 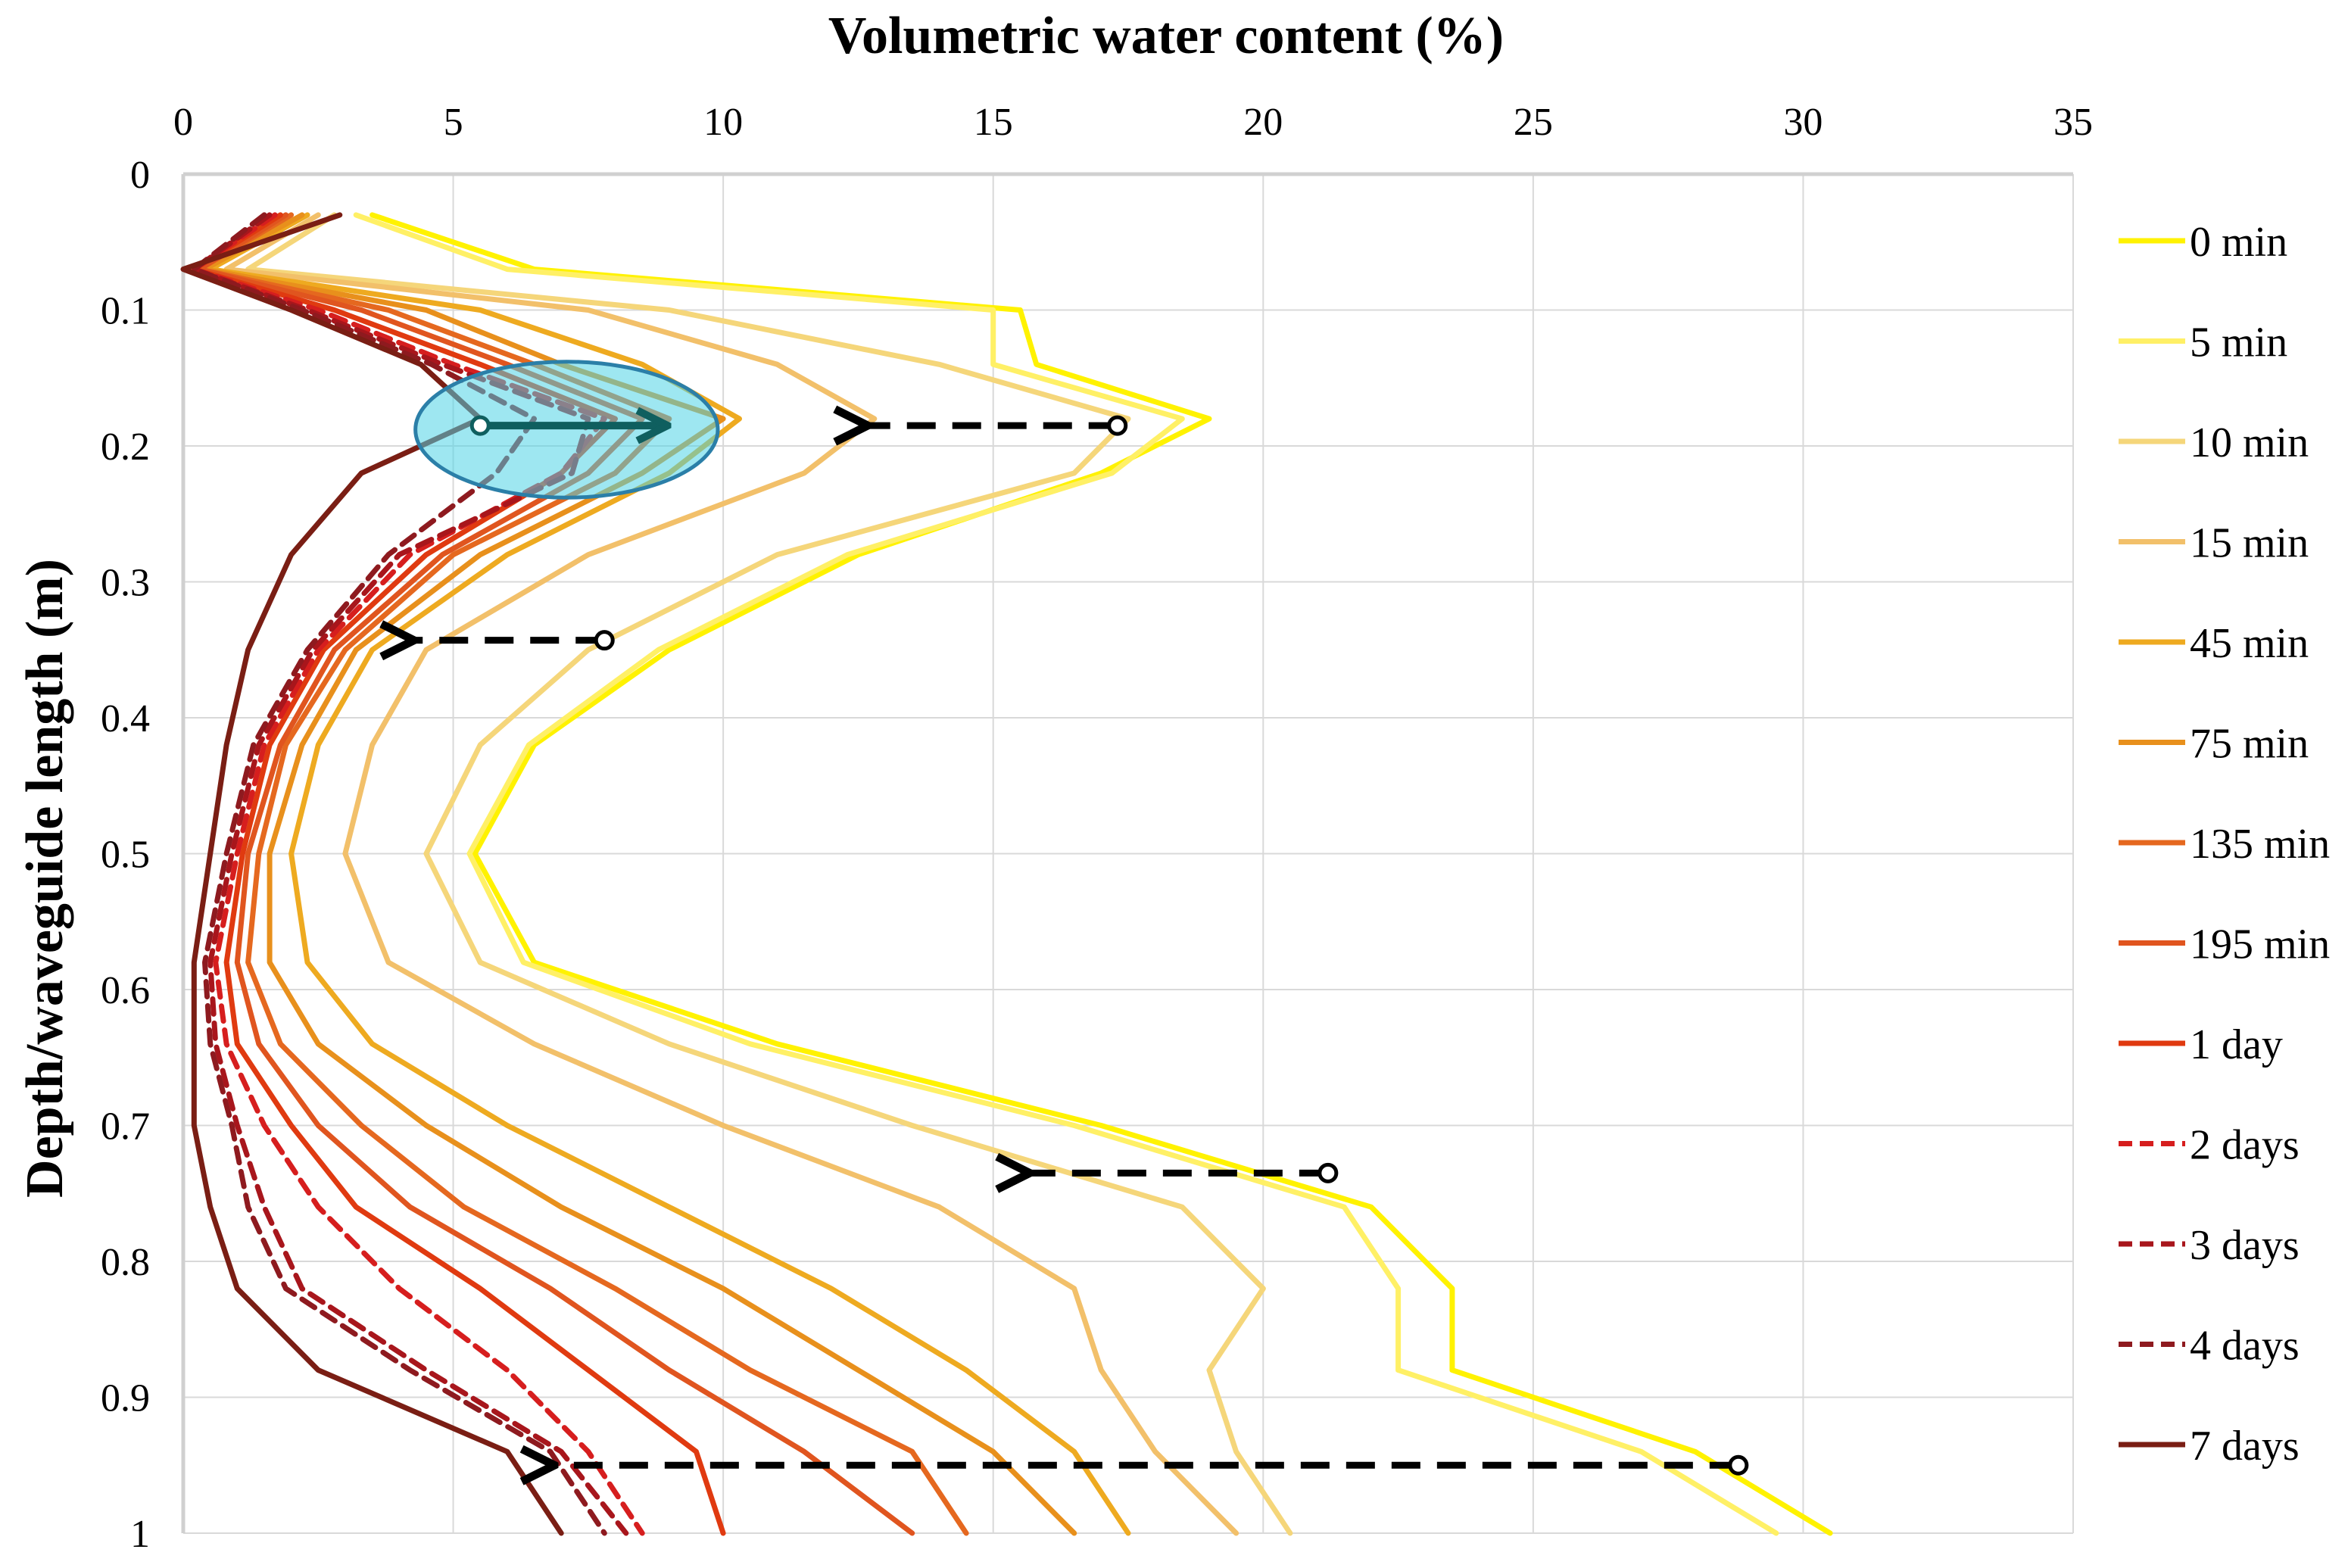 What do you see at coordinates (126, 1262) in the screenshot?
I see `y-tick-label: 0.8` at bounding box center [126, 1262].